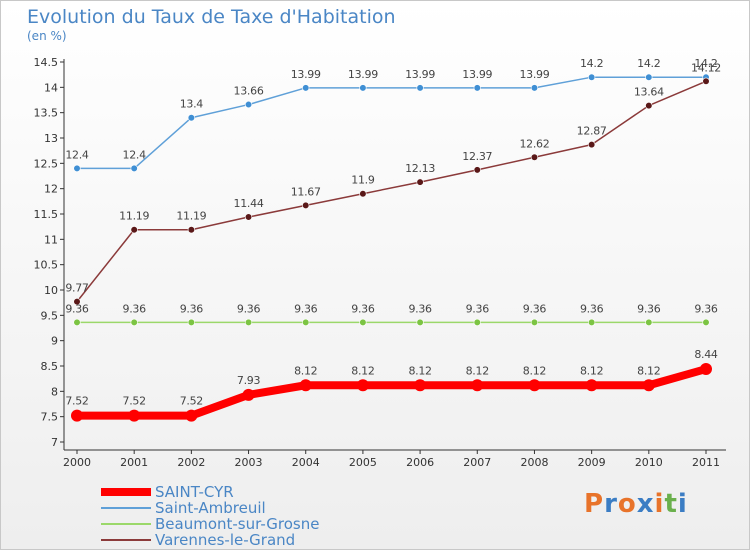  I want to click on legend-label: Beaumont-sur-Grosne, so click(237, 524).